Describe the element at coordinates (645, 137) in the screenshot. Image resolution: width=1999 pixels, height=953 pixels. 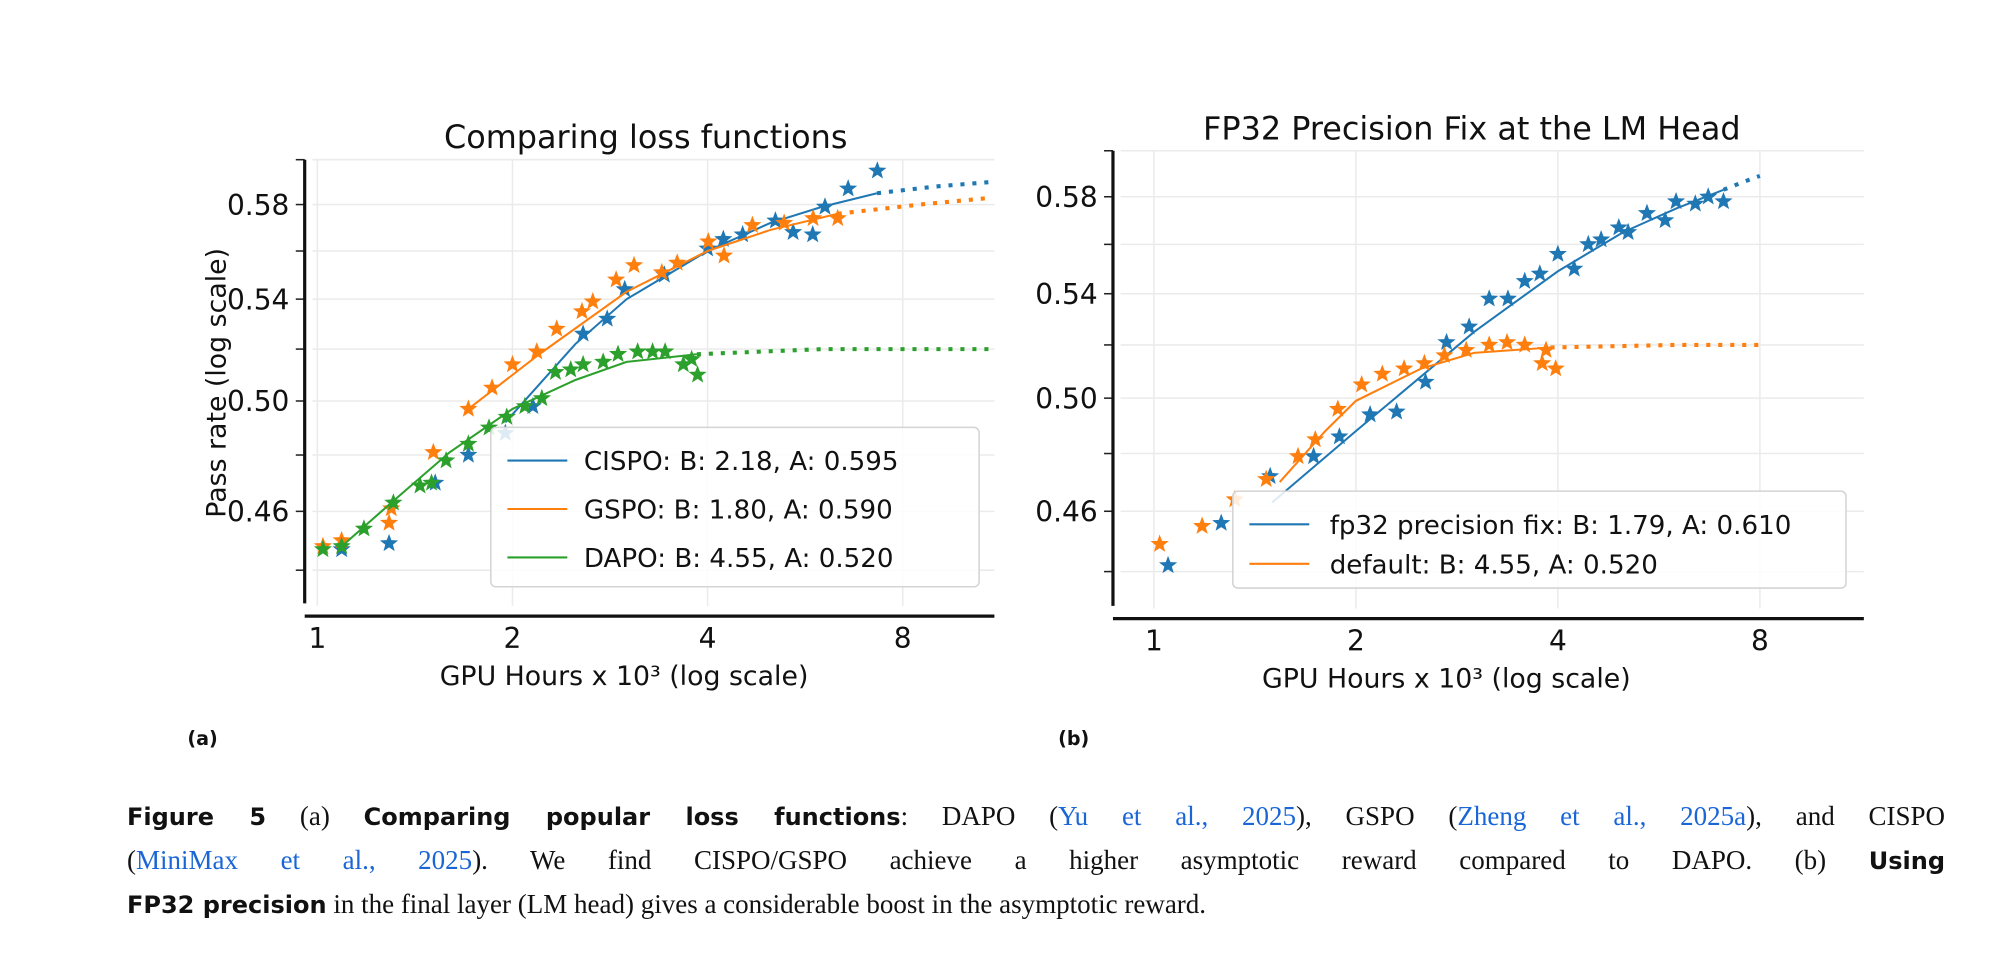
I see `chart-title: Comparing loss functions` at that location.